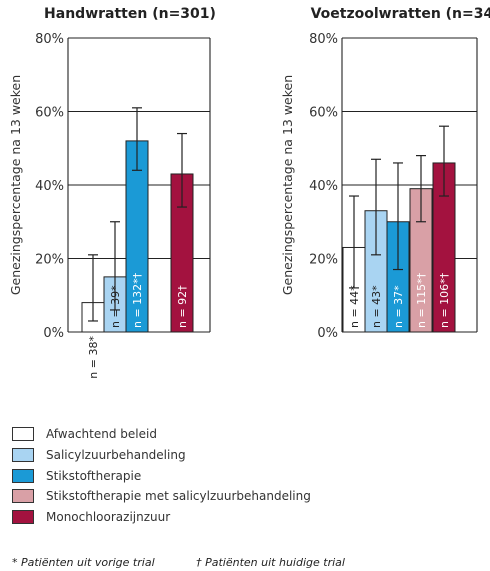  What do you see at coordinates (400, 14) in the screenshot?
I see `chart-title: Voetzoolwratten (n=345)` at bounding box center [400, 14].